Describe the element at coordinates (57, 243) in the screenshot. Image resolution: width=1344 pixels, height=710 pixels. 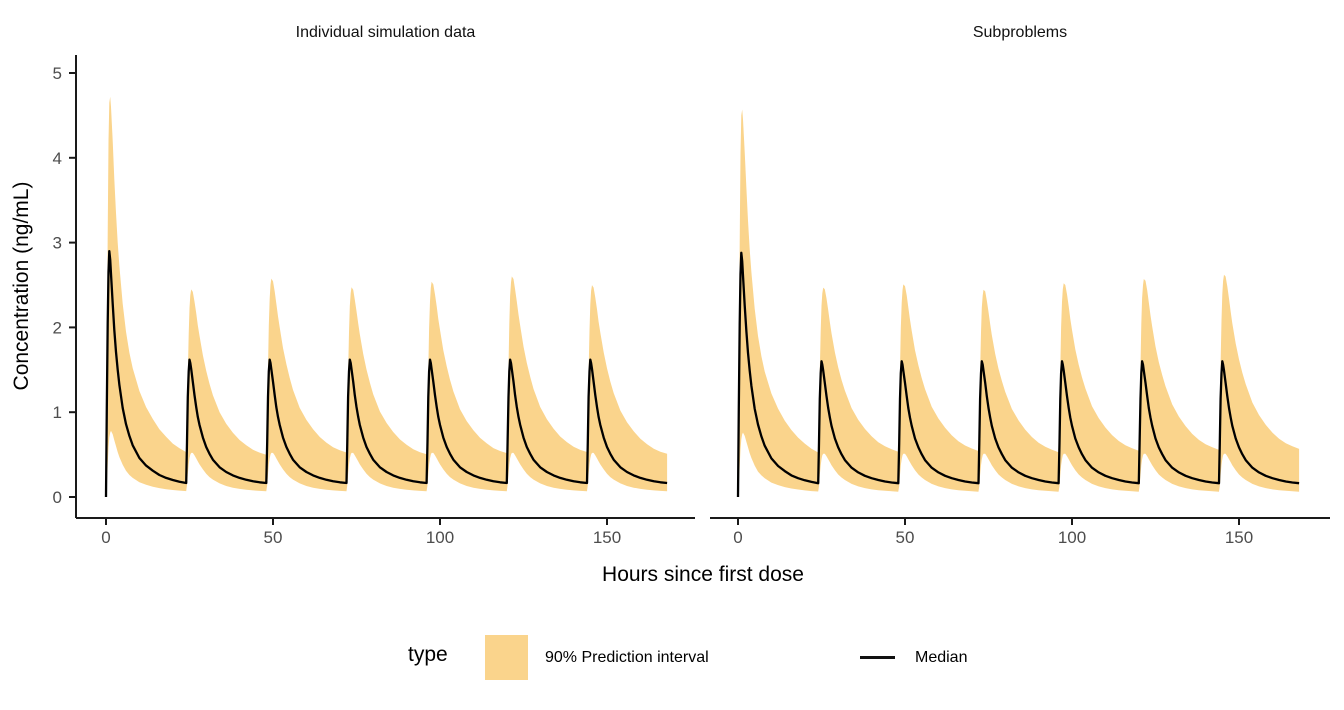
I see `y-tick-label: 3` at that location.